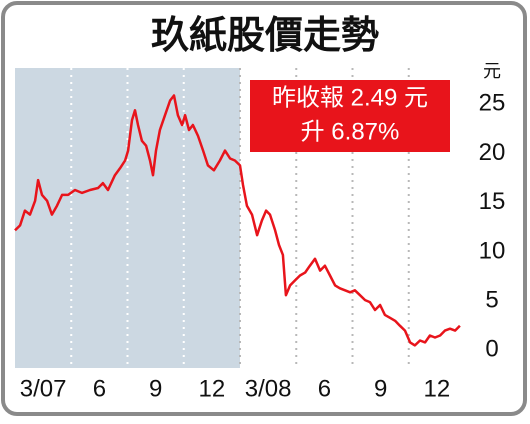  What do you see at coordinates (492, 201) in the screenshot?
I see `y-tick-label: 15` at bounding box center [492, 201].